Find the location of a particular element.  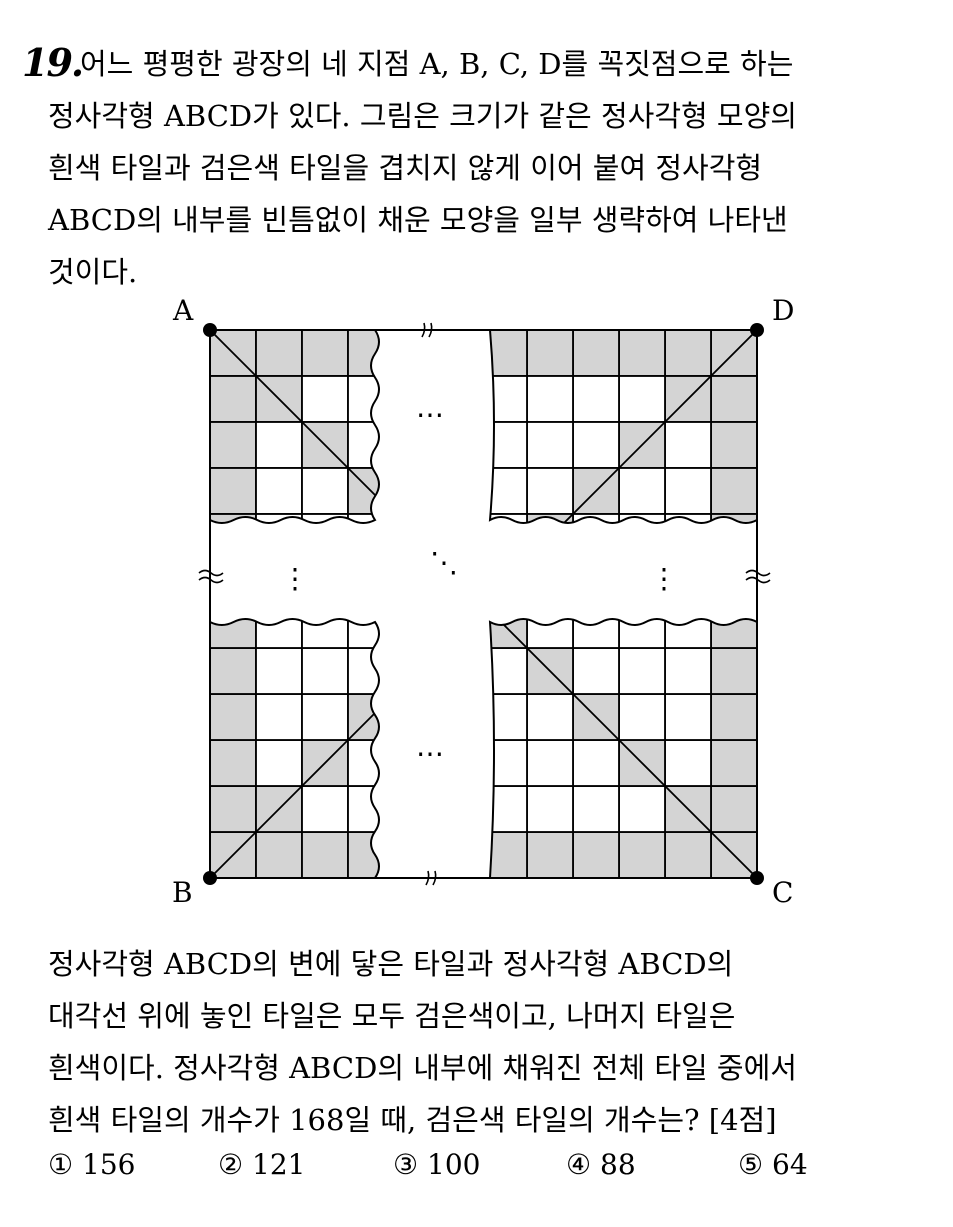

vertex-d-dot is located at coordinates (757, 330).